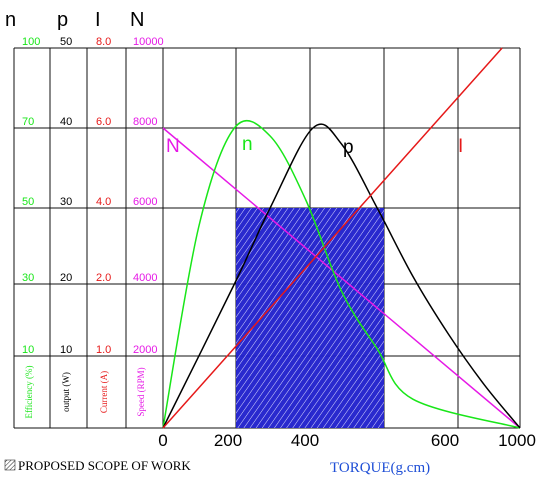  What do you see at coordinates (305, 440) in the screenshot?
I see `x-tick-label: 400` at bounding box center [305, 440].